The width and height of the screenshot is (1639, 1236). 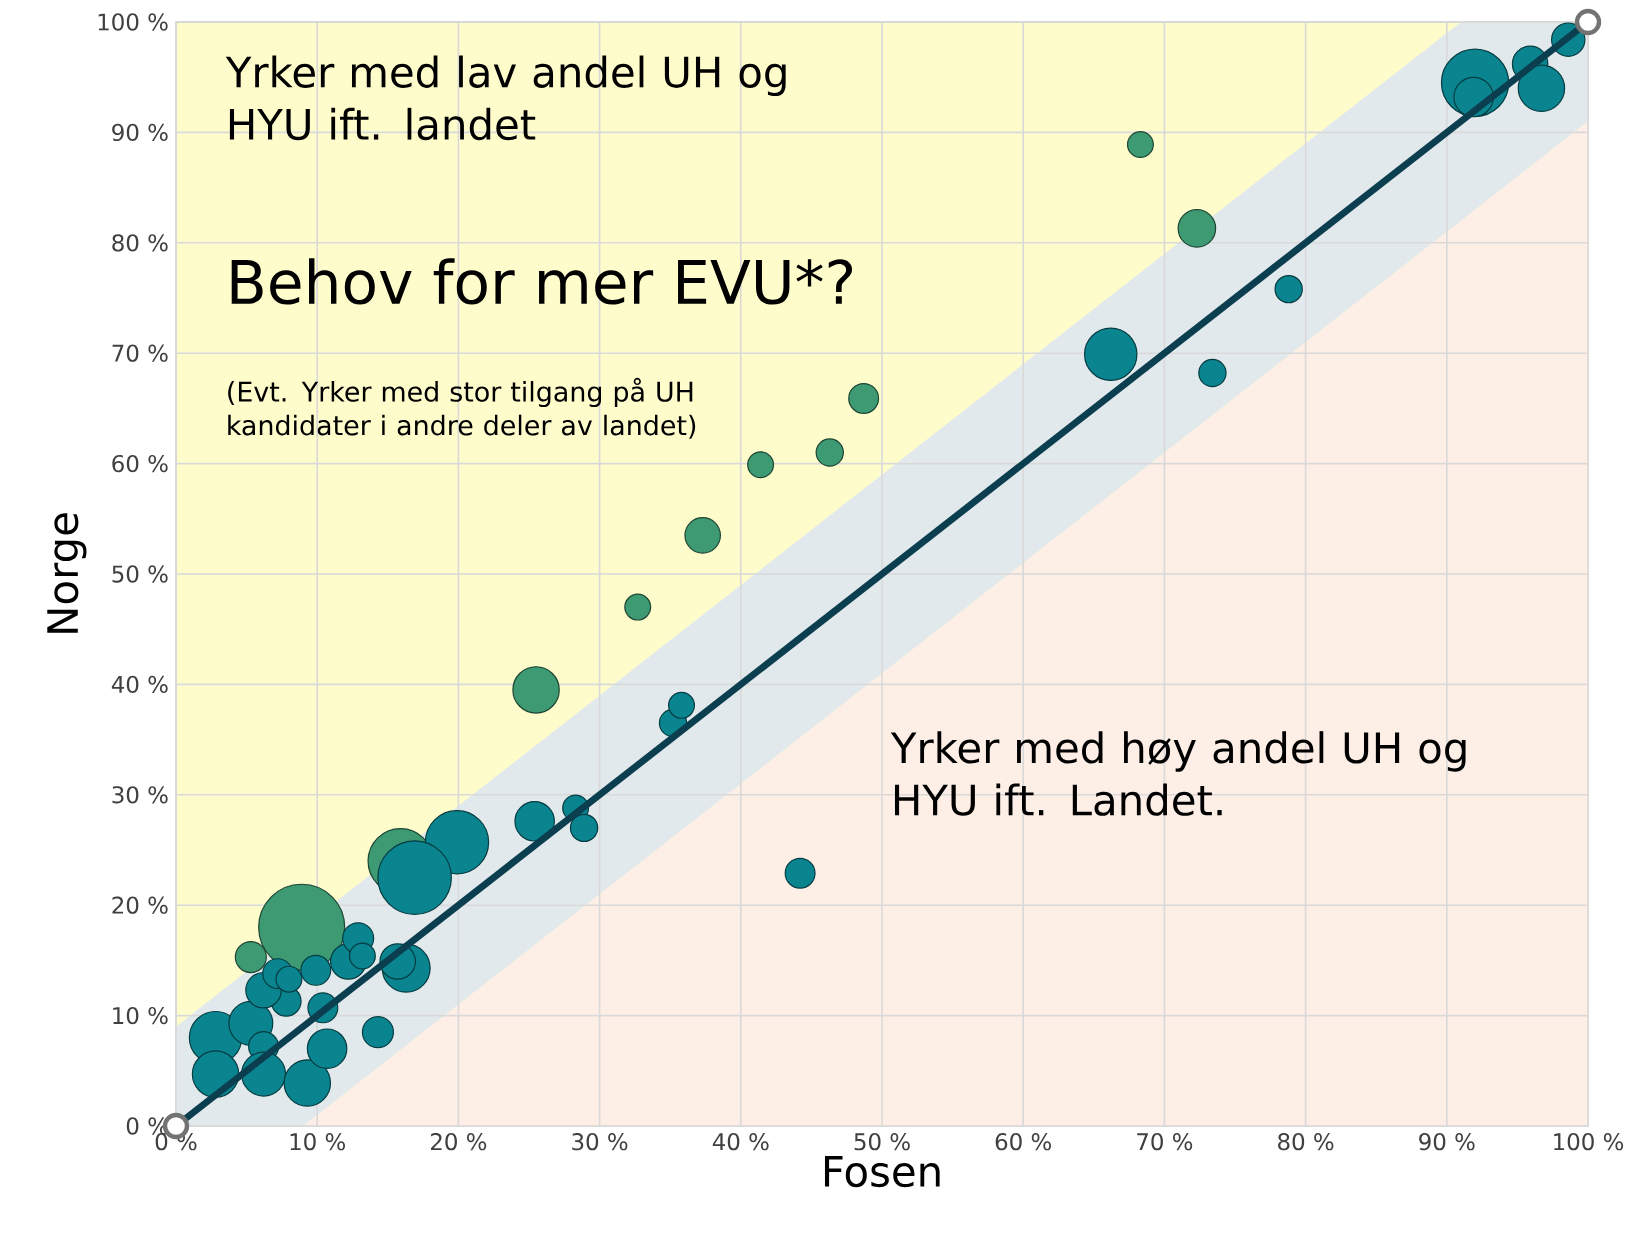 What do you see at coordinates (139, 684) in the screenshot?
I see `y-tick-label: 40 %` at bounding box center [139, 684].